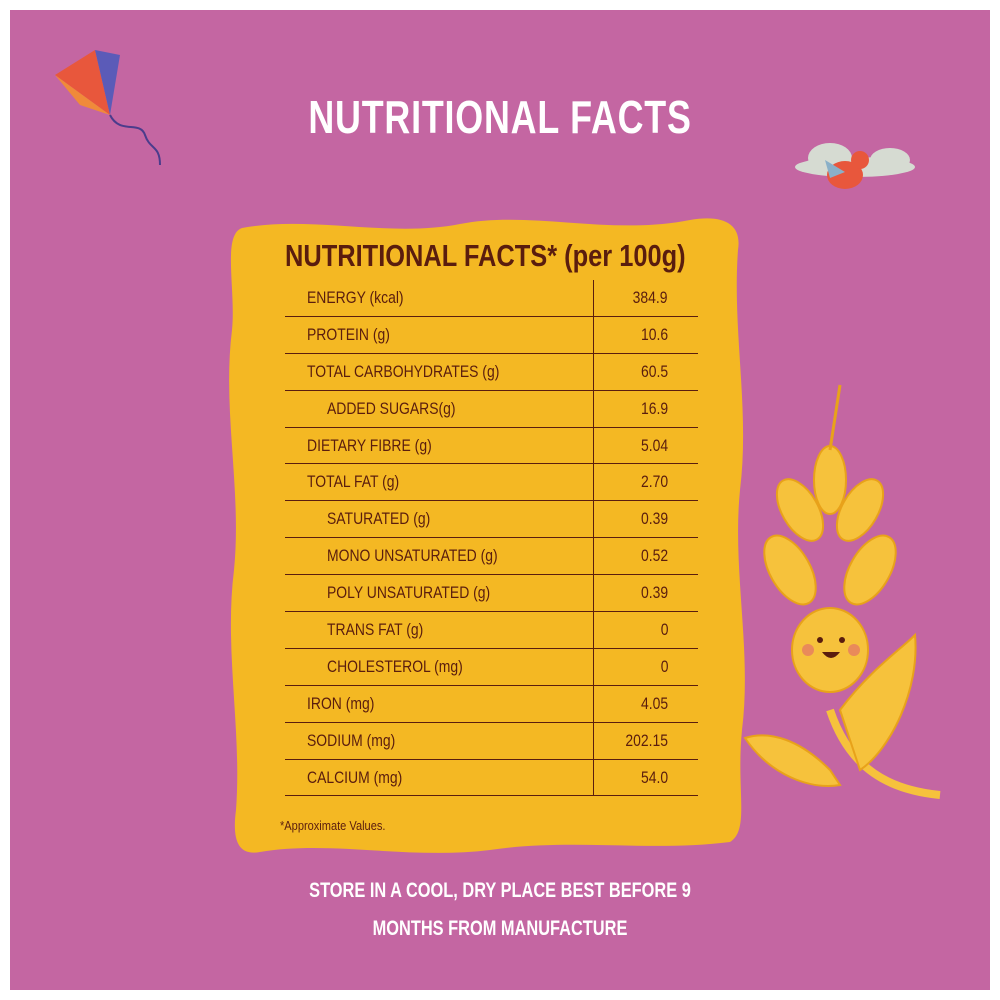 The height and width of the screenshot is (1000, 1000). I want to click on row-value-cell: 10.6, so click(645, 334).